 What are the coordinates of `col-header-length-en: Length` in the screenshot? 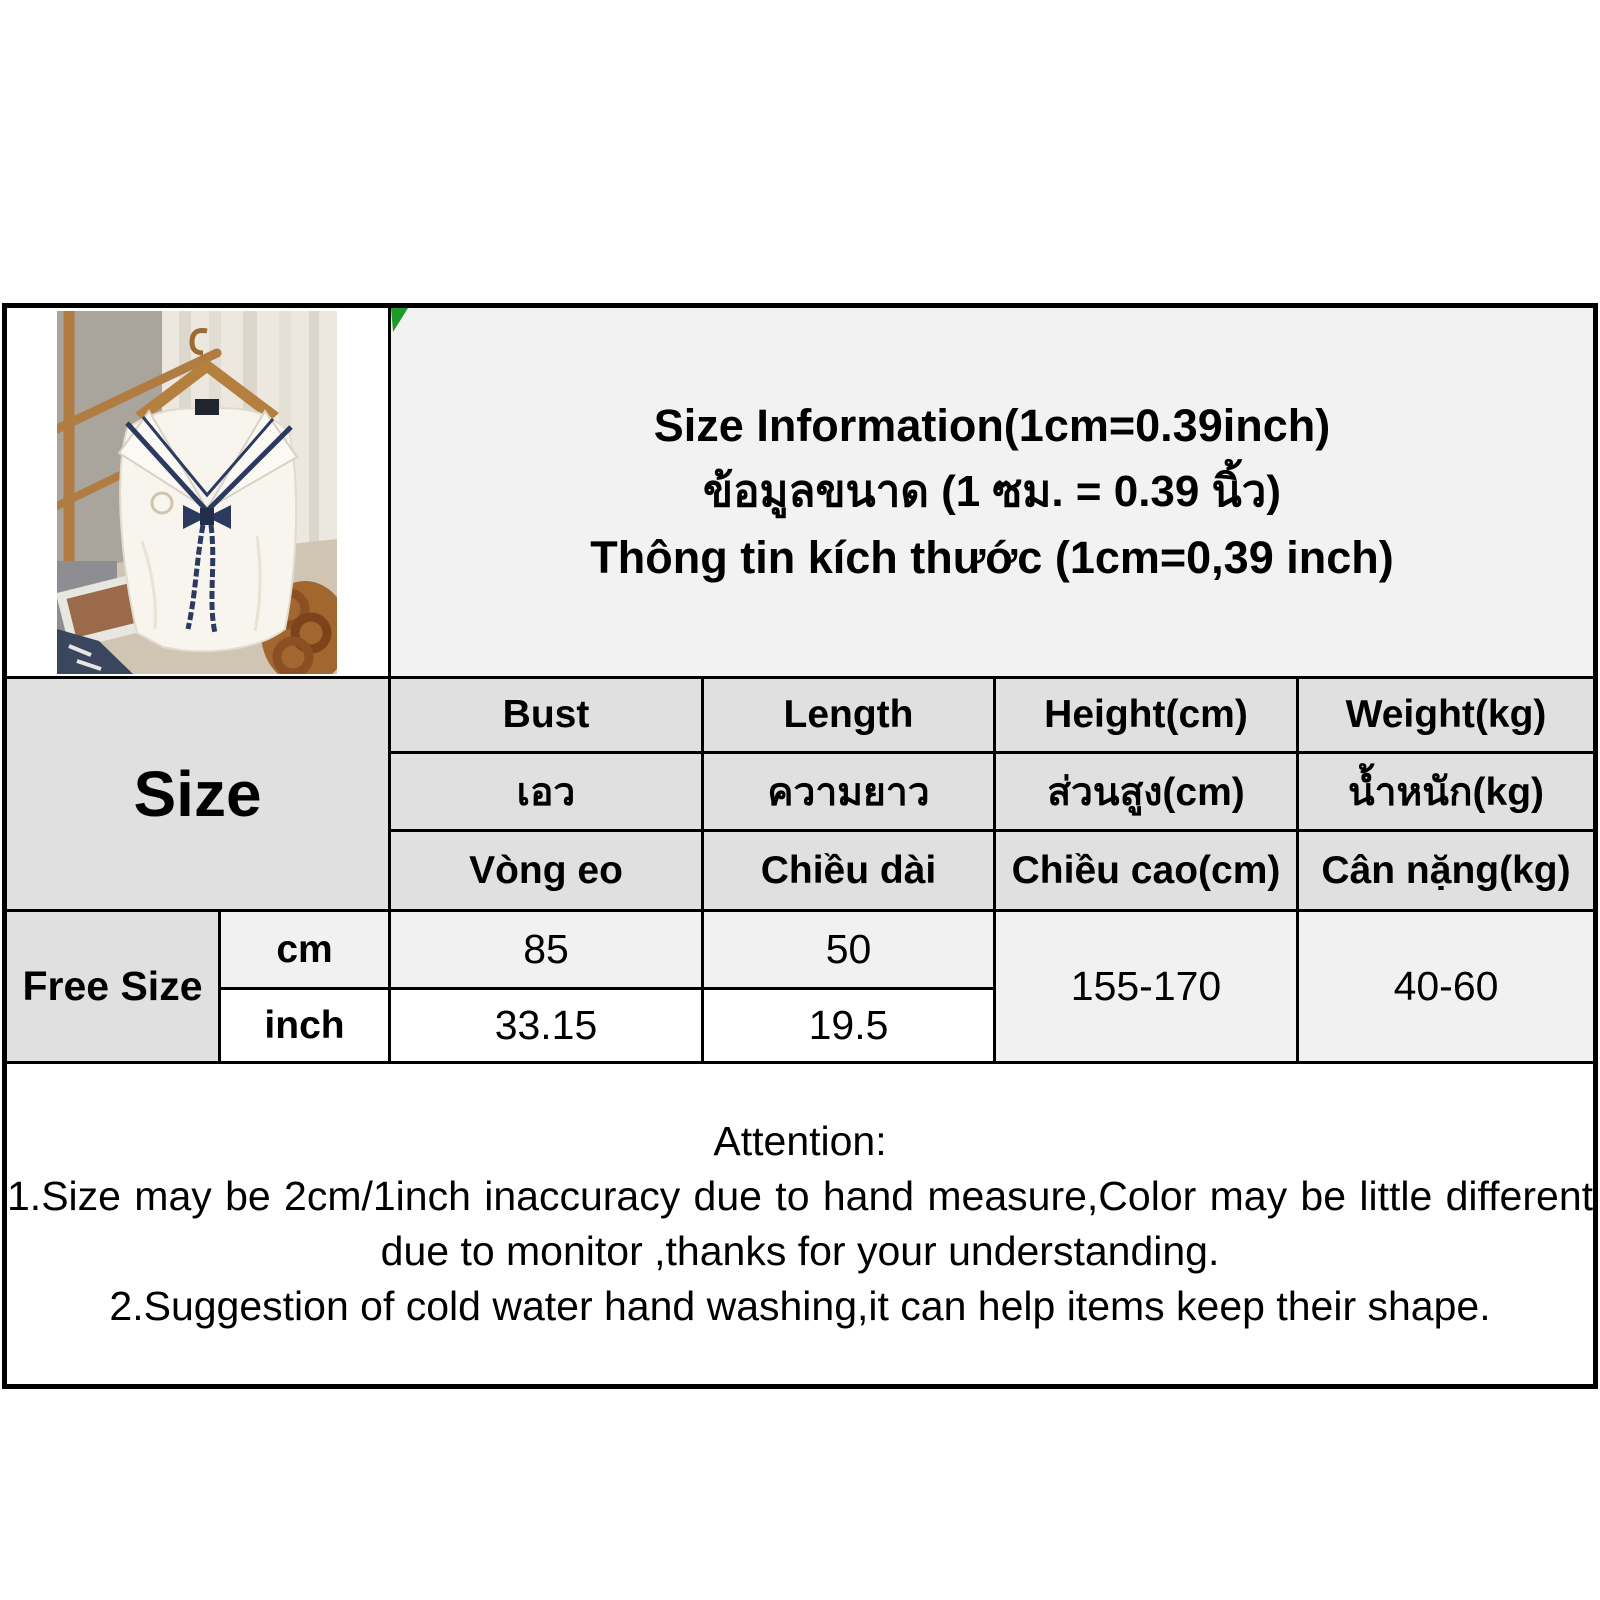 It's located at (848, 715).